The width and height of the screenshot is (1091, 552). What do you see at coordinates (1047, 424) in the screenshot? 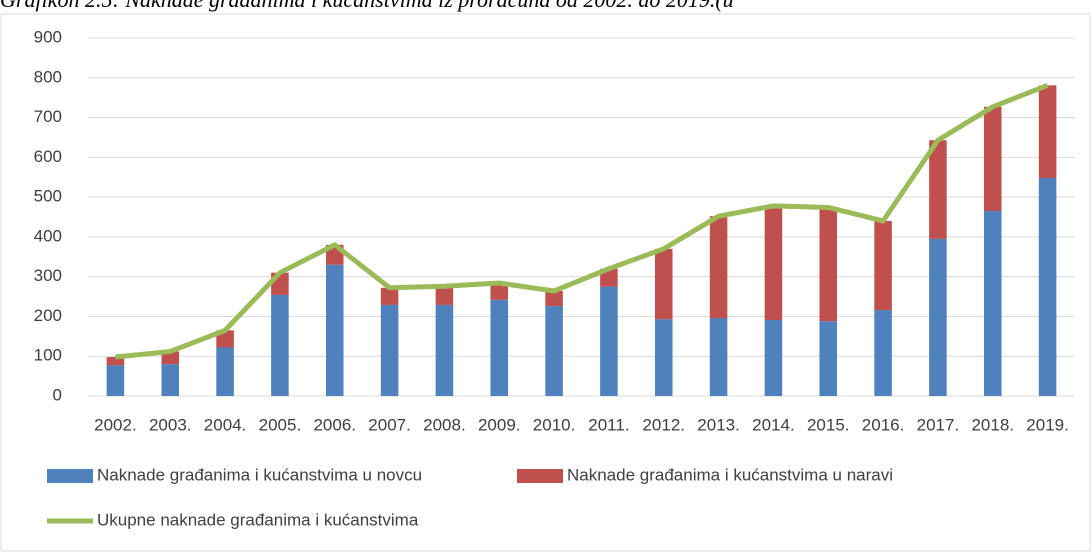
I see `x-tick-label: 2019.` at bounding box center [1047, 424].